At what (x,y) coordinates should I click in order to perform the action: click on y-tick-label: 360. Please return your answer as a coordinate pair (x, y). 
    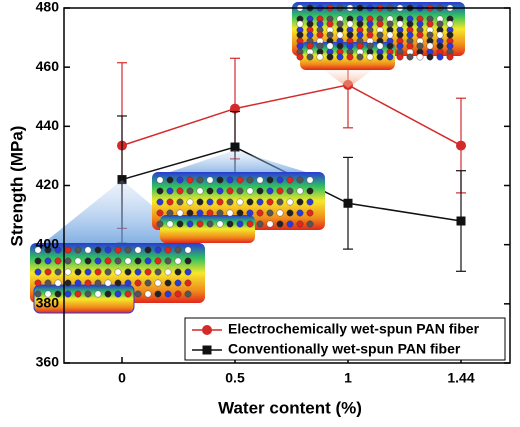
    Looking at the image, I should click on (48, 362).